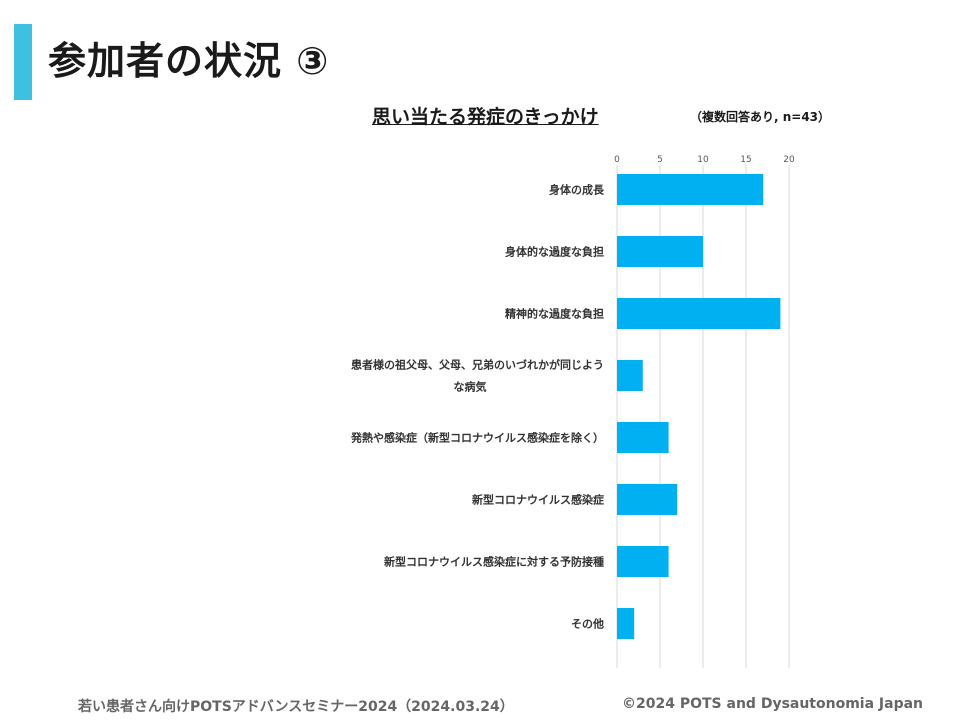 This screenshot has width=960, height=720. I want to click on category-label: な病気, so click(470, 387).